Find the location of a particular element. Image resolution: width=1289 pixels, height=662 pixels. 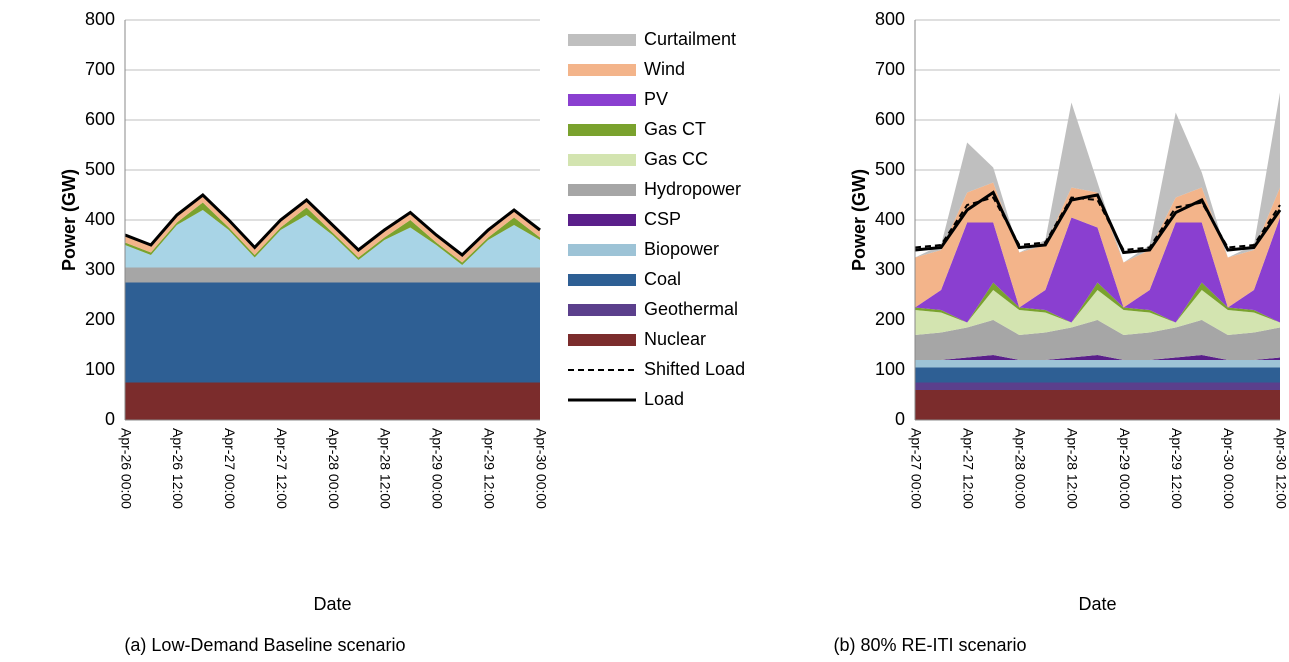

legend-label: Shifted Load is located at coordinates (694, 369).